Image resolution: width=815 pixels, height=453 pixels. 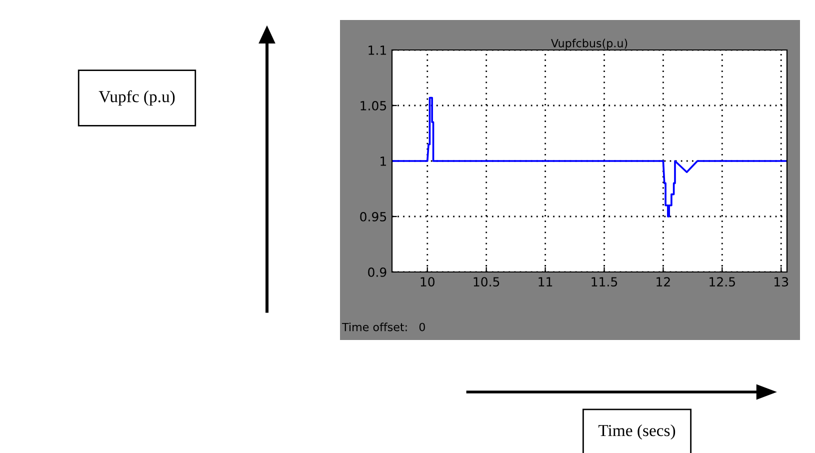 I want to click on y-tick-label: 0.9, so click(x=377, y=272).